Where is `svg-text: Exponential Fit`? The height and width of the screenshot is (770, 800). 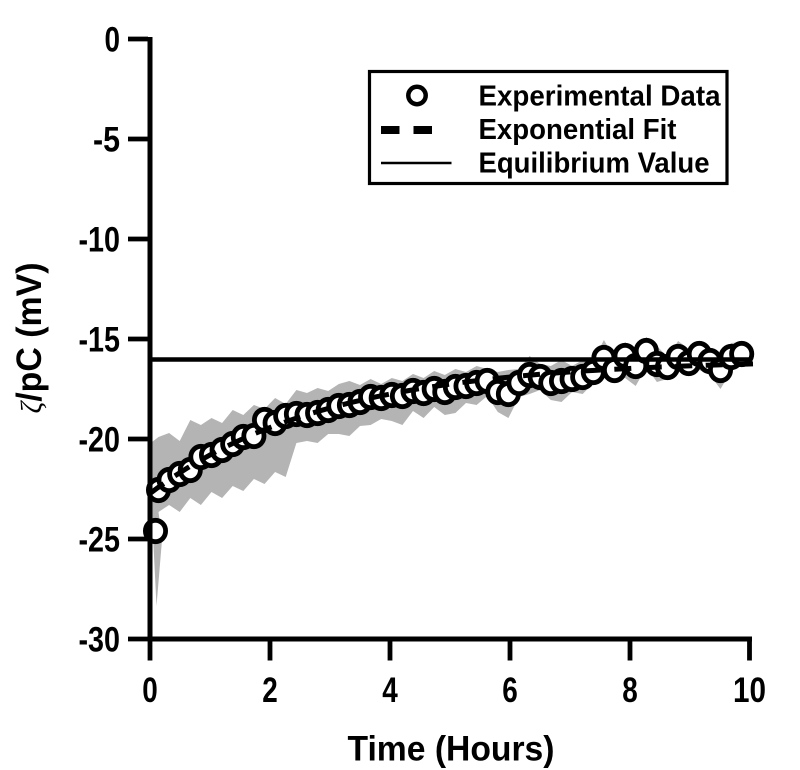 svg-text: Exponential Fit is located at coordinates (578, 130).